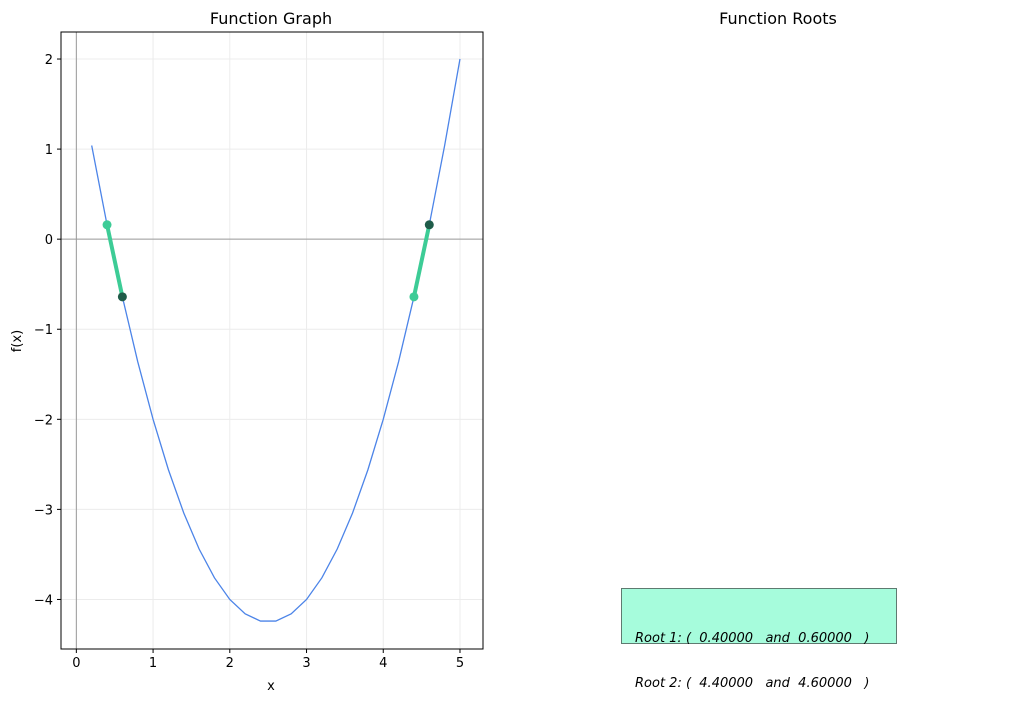 The image size is (1010, 706). What do you see at coordinates (752, 683) in the screenshot?
I see `root-2-text: Root 2: ( 4.40000 and 4.60000 )` at bounding box center [752, 683].